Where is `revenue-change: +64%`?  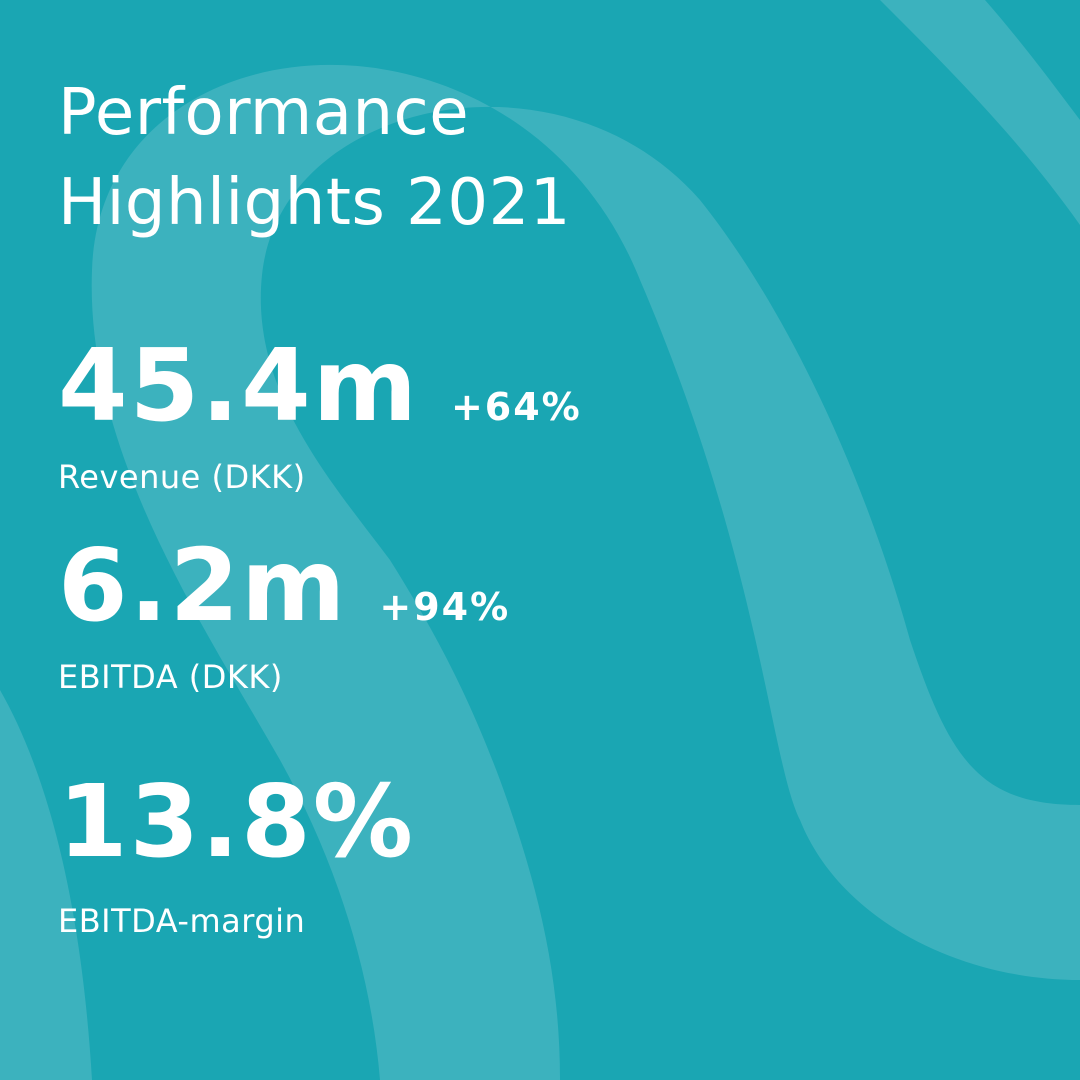
revenue-change: +64% is located at coordinates (516, 407).